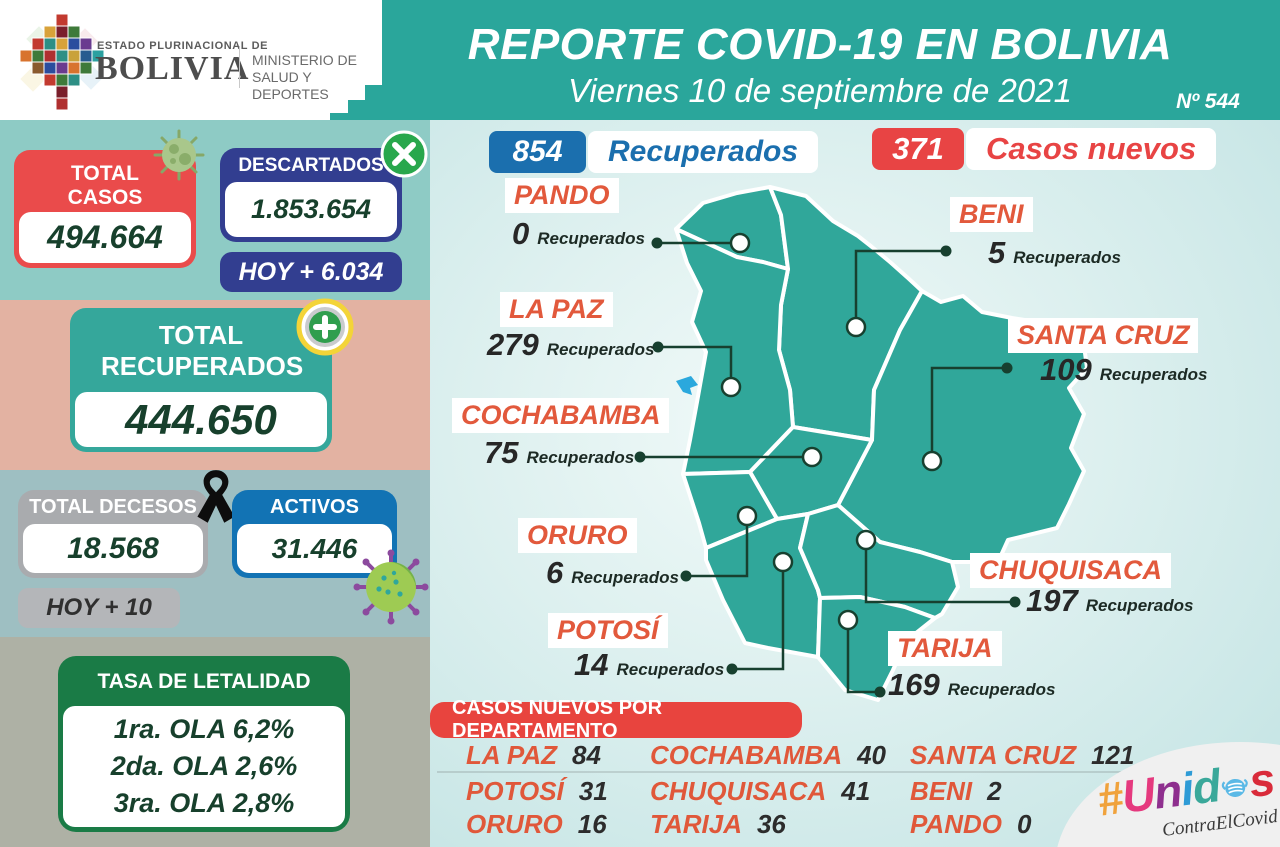  What do you see at coordinates (768, 755) in the screenshot?
I see `table-cell: COCHABAMBA 40` at bounding box center [768, 755].